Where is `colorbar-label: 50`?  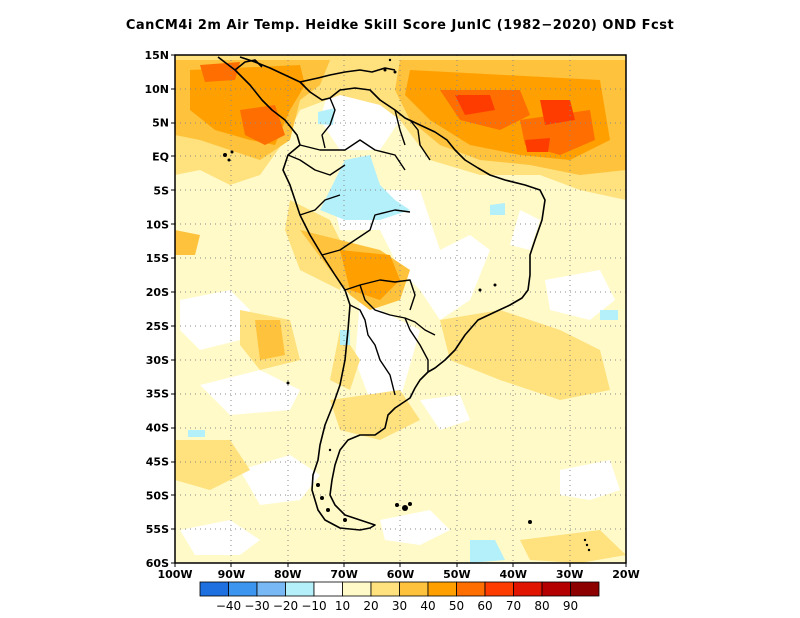
colorbar-label: 50 is located at coordinates (456, 606).